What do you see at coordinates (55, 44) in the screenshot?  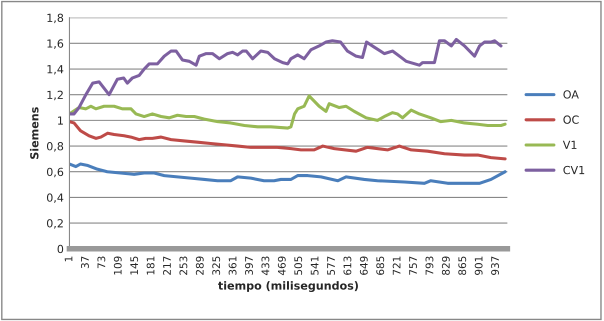 I see `y-tick-label: 1,6` at bounding box center [55, 44].